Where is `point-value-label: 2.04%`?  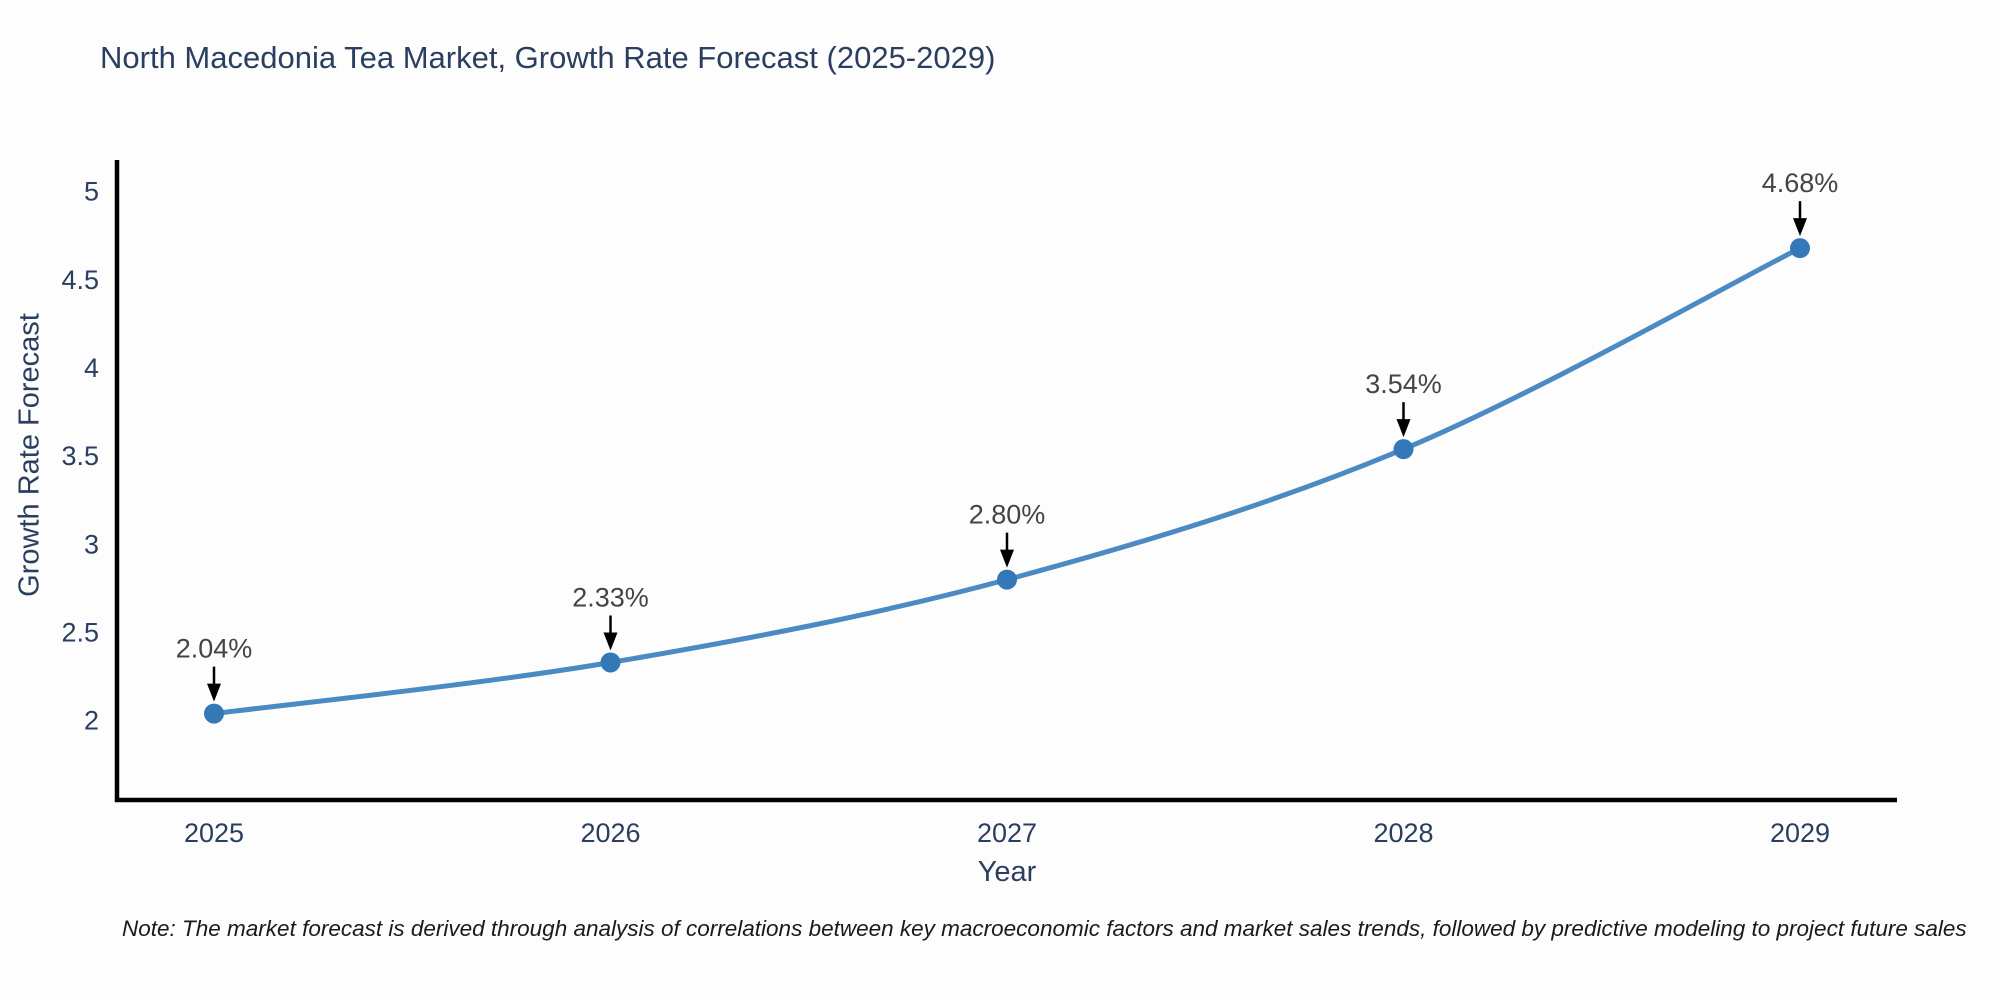
point-value-label: 2.04% is located at coordinates (214, 649).